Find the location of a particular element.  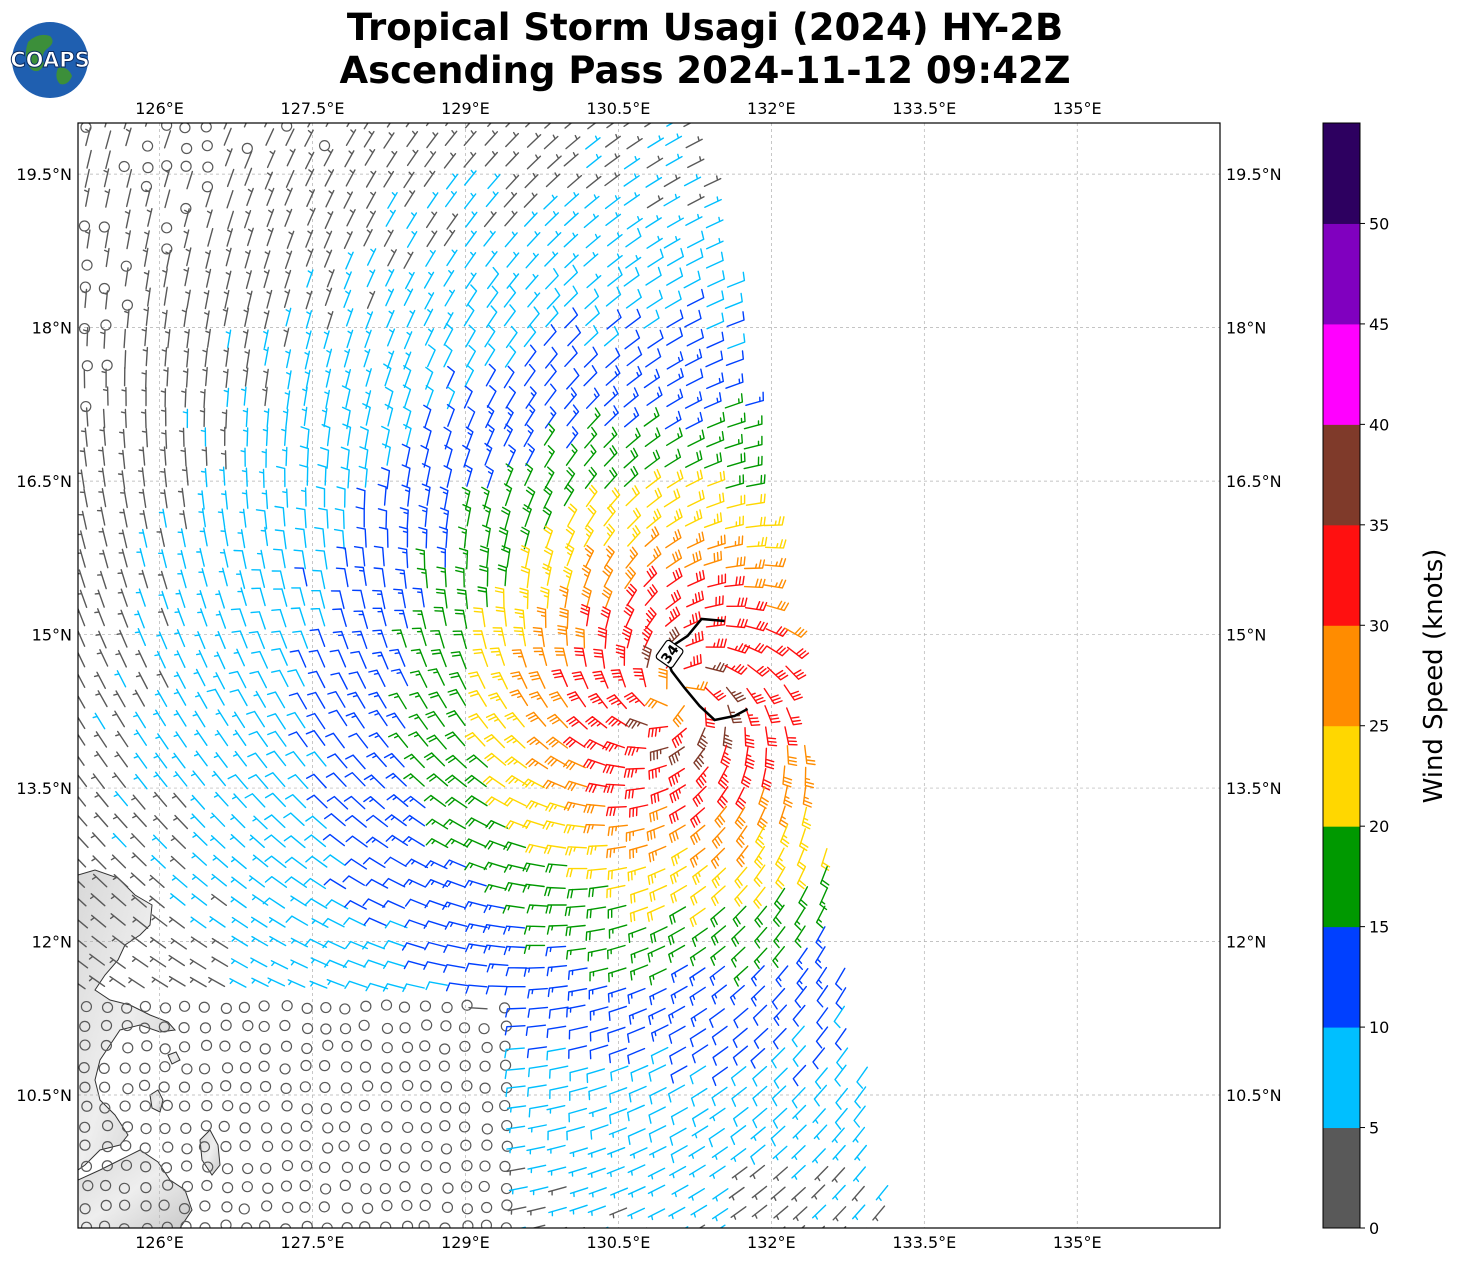

colorbar-tick-label: 20 is located at coordinates (1379, 826).